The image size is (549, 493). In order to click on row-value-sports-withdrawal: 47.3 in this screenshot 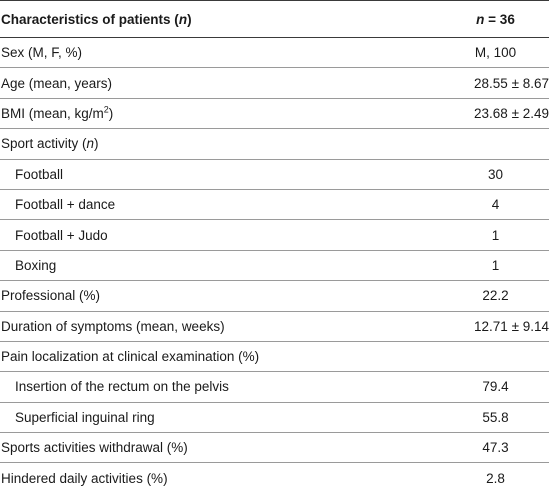, I will do `click(476, 448)`.